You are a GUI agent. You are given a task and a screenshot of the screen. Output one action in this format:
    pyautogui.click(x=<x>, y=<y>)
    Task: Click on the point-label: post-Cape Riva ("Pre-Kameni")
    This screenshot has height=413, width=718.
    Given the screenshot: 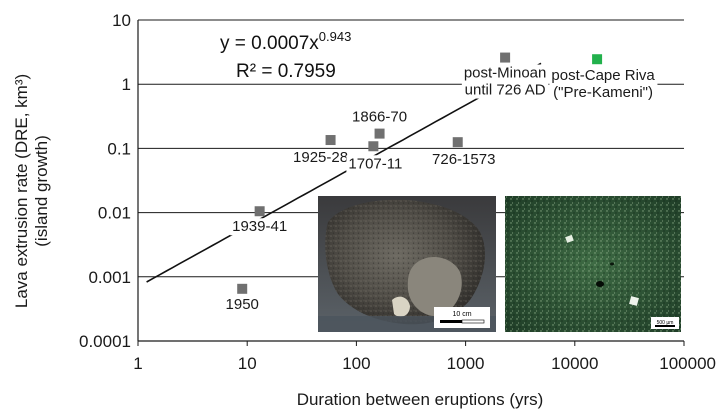 What is the action you would take?
    pyautogui.click(x=603, y=84)
    